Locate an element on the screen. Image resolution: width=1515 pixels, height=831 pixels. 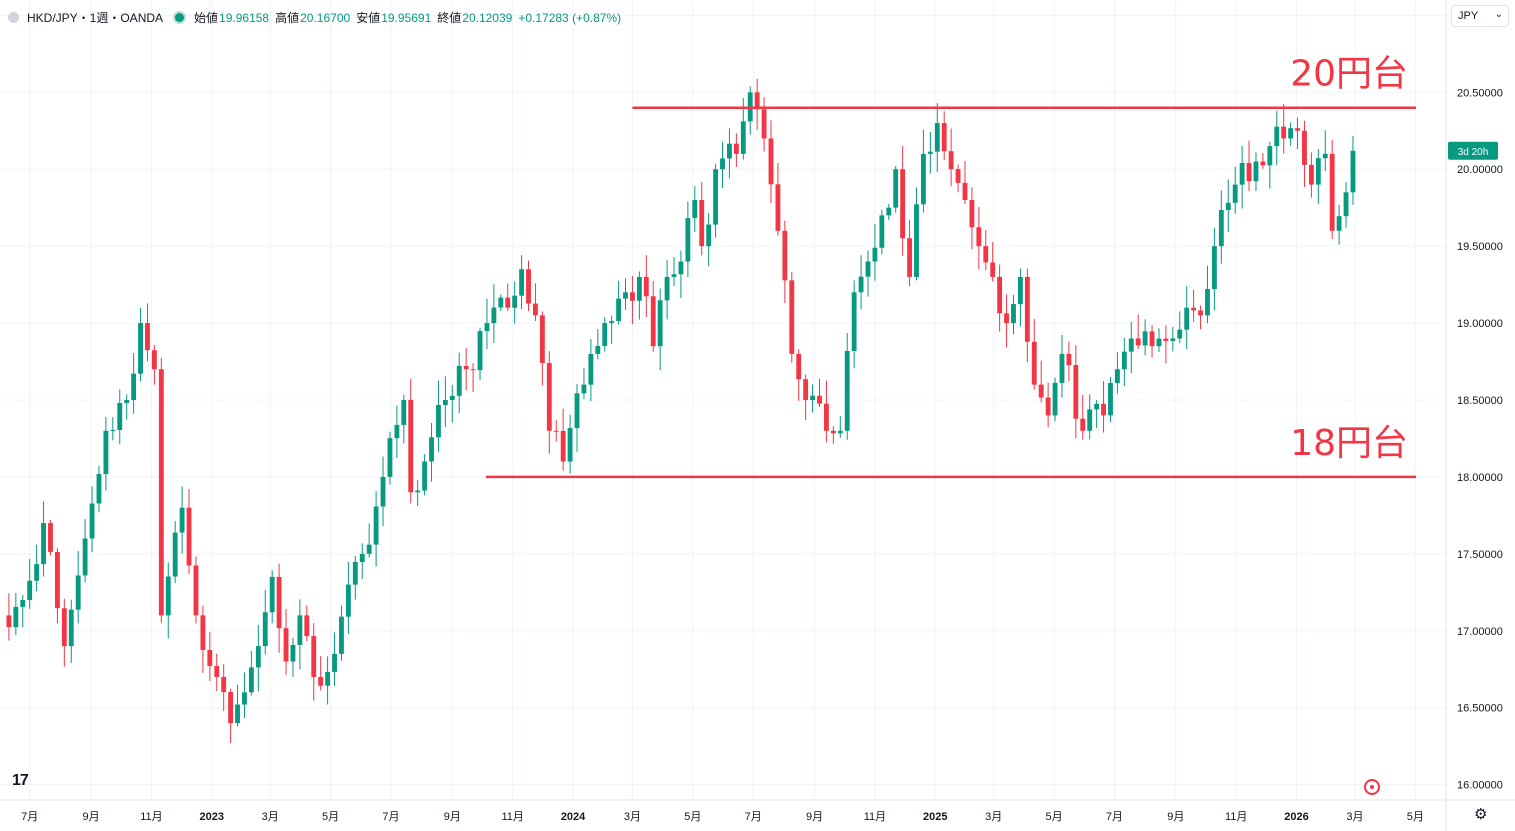
symbol-title: HKD/JPY・1週・OANDA is located at coordinates (95, 18).